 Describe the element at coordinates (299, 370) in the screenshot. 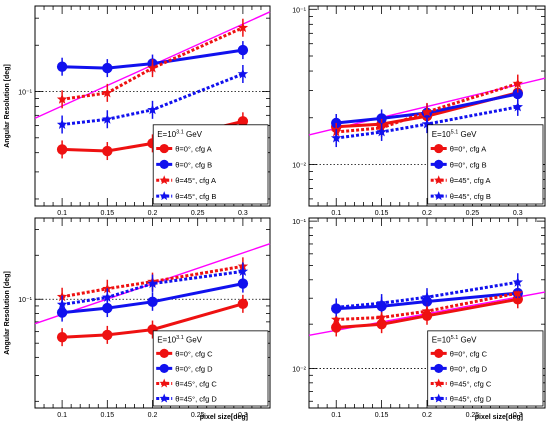

I see `y-tick-label: 10⁻²` at that location.